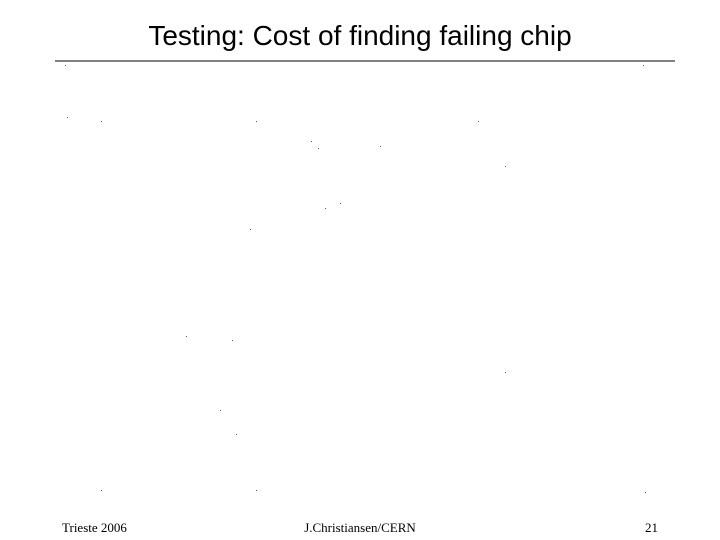 Image resolution: width=720 pixels, height=540 pixels. What do you see at coordinates (360, 527) in the screenshot?
I see `footer-center: J.Christiansen/CERN` at bounding box center [360, 527].